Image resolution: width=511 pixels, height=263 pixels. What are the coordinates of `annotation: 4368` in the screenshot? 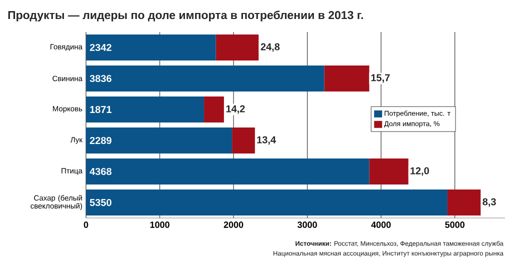 It's located at (101, 172).